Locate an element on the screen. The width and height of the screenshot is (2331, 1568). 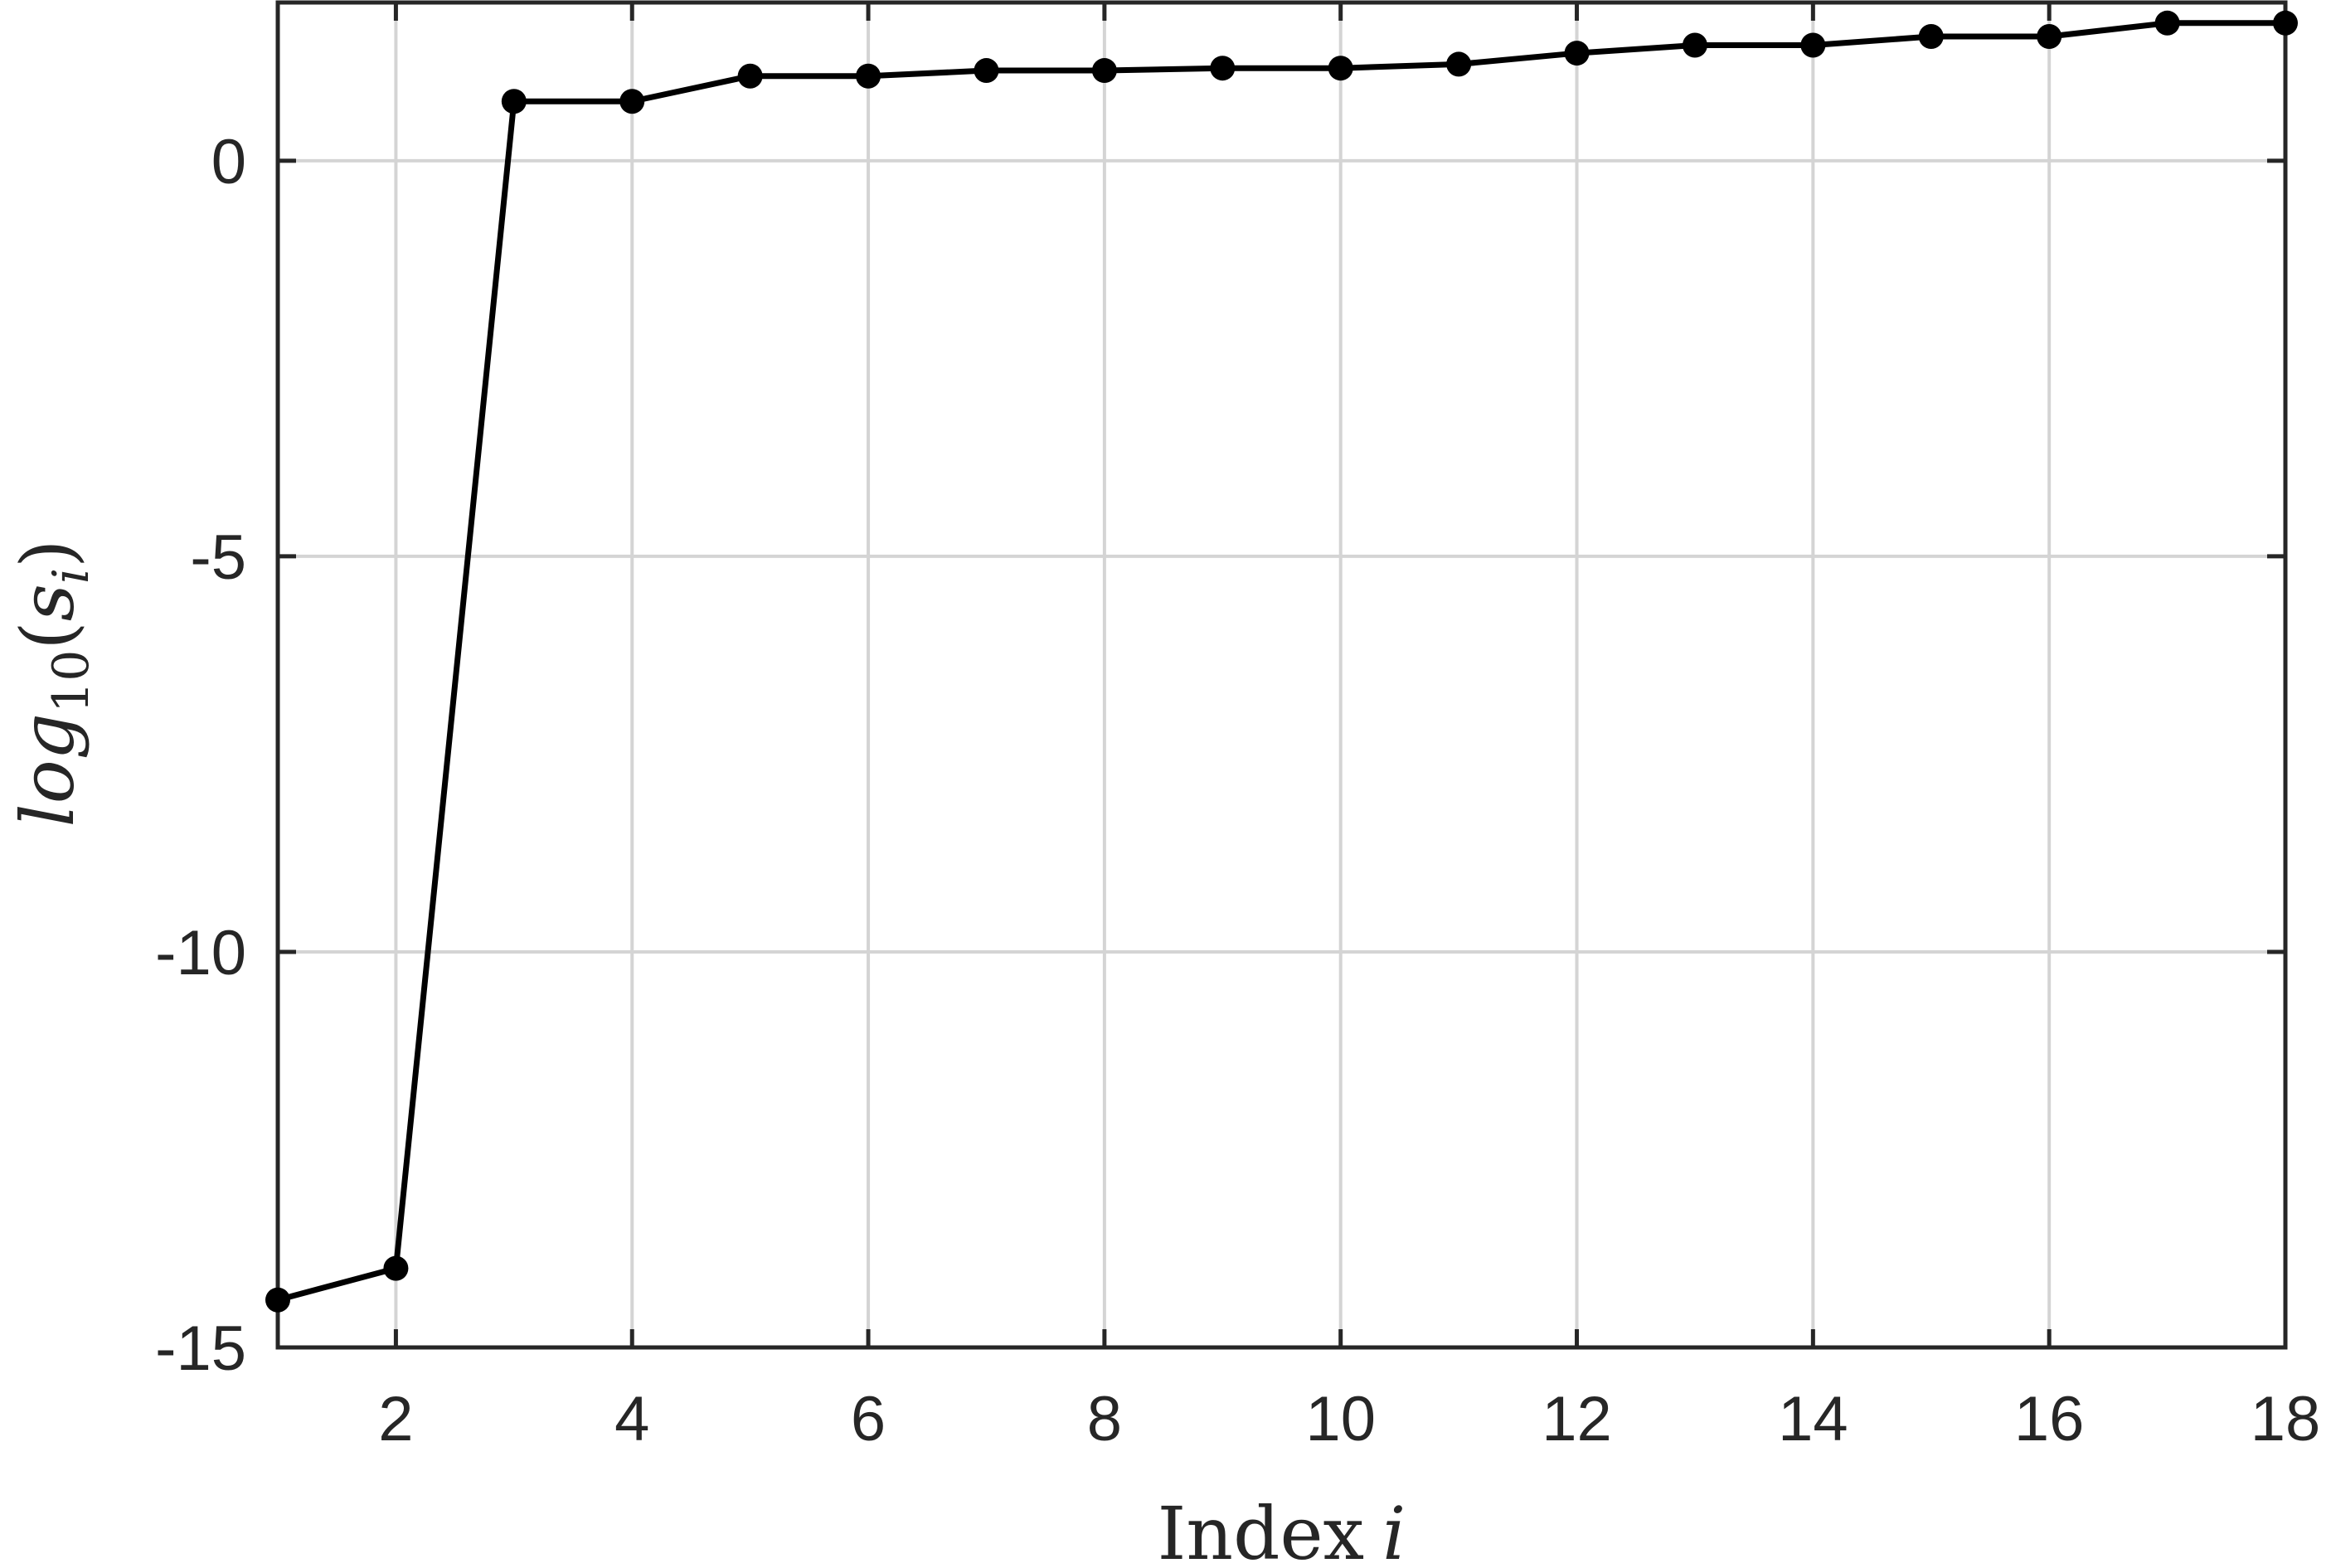
x-axis-variable: i is located at coordinates (1394, 1529).